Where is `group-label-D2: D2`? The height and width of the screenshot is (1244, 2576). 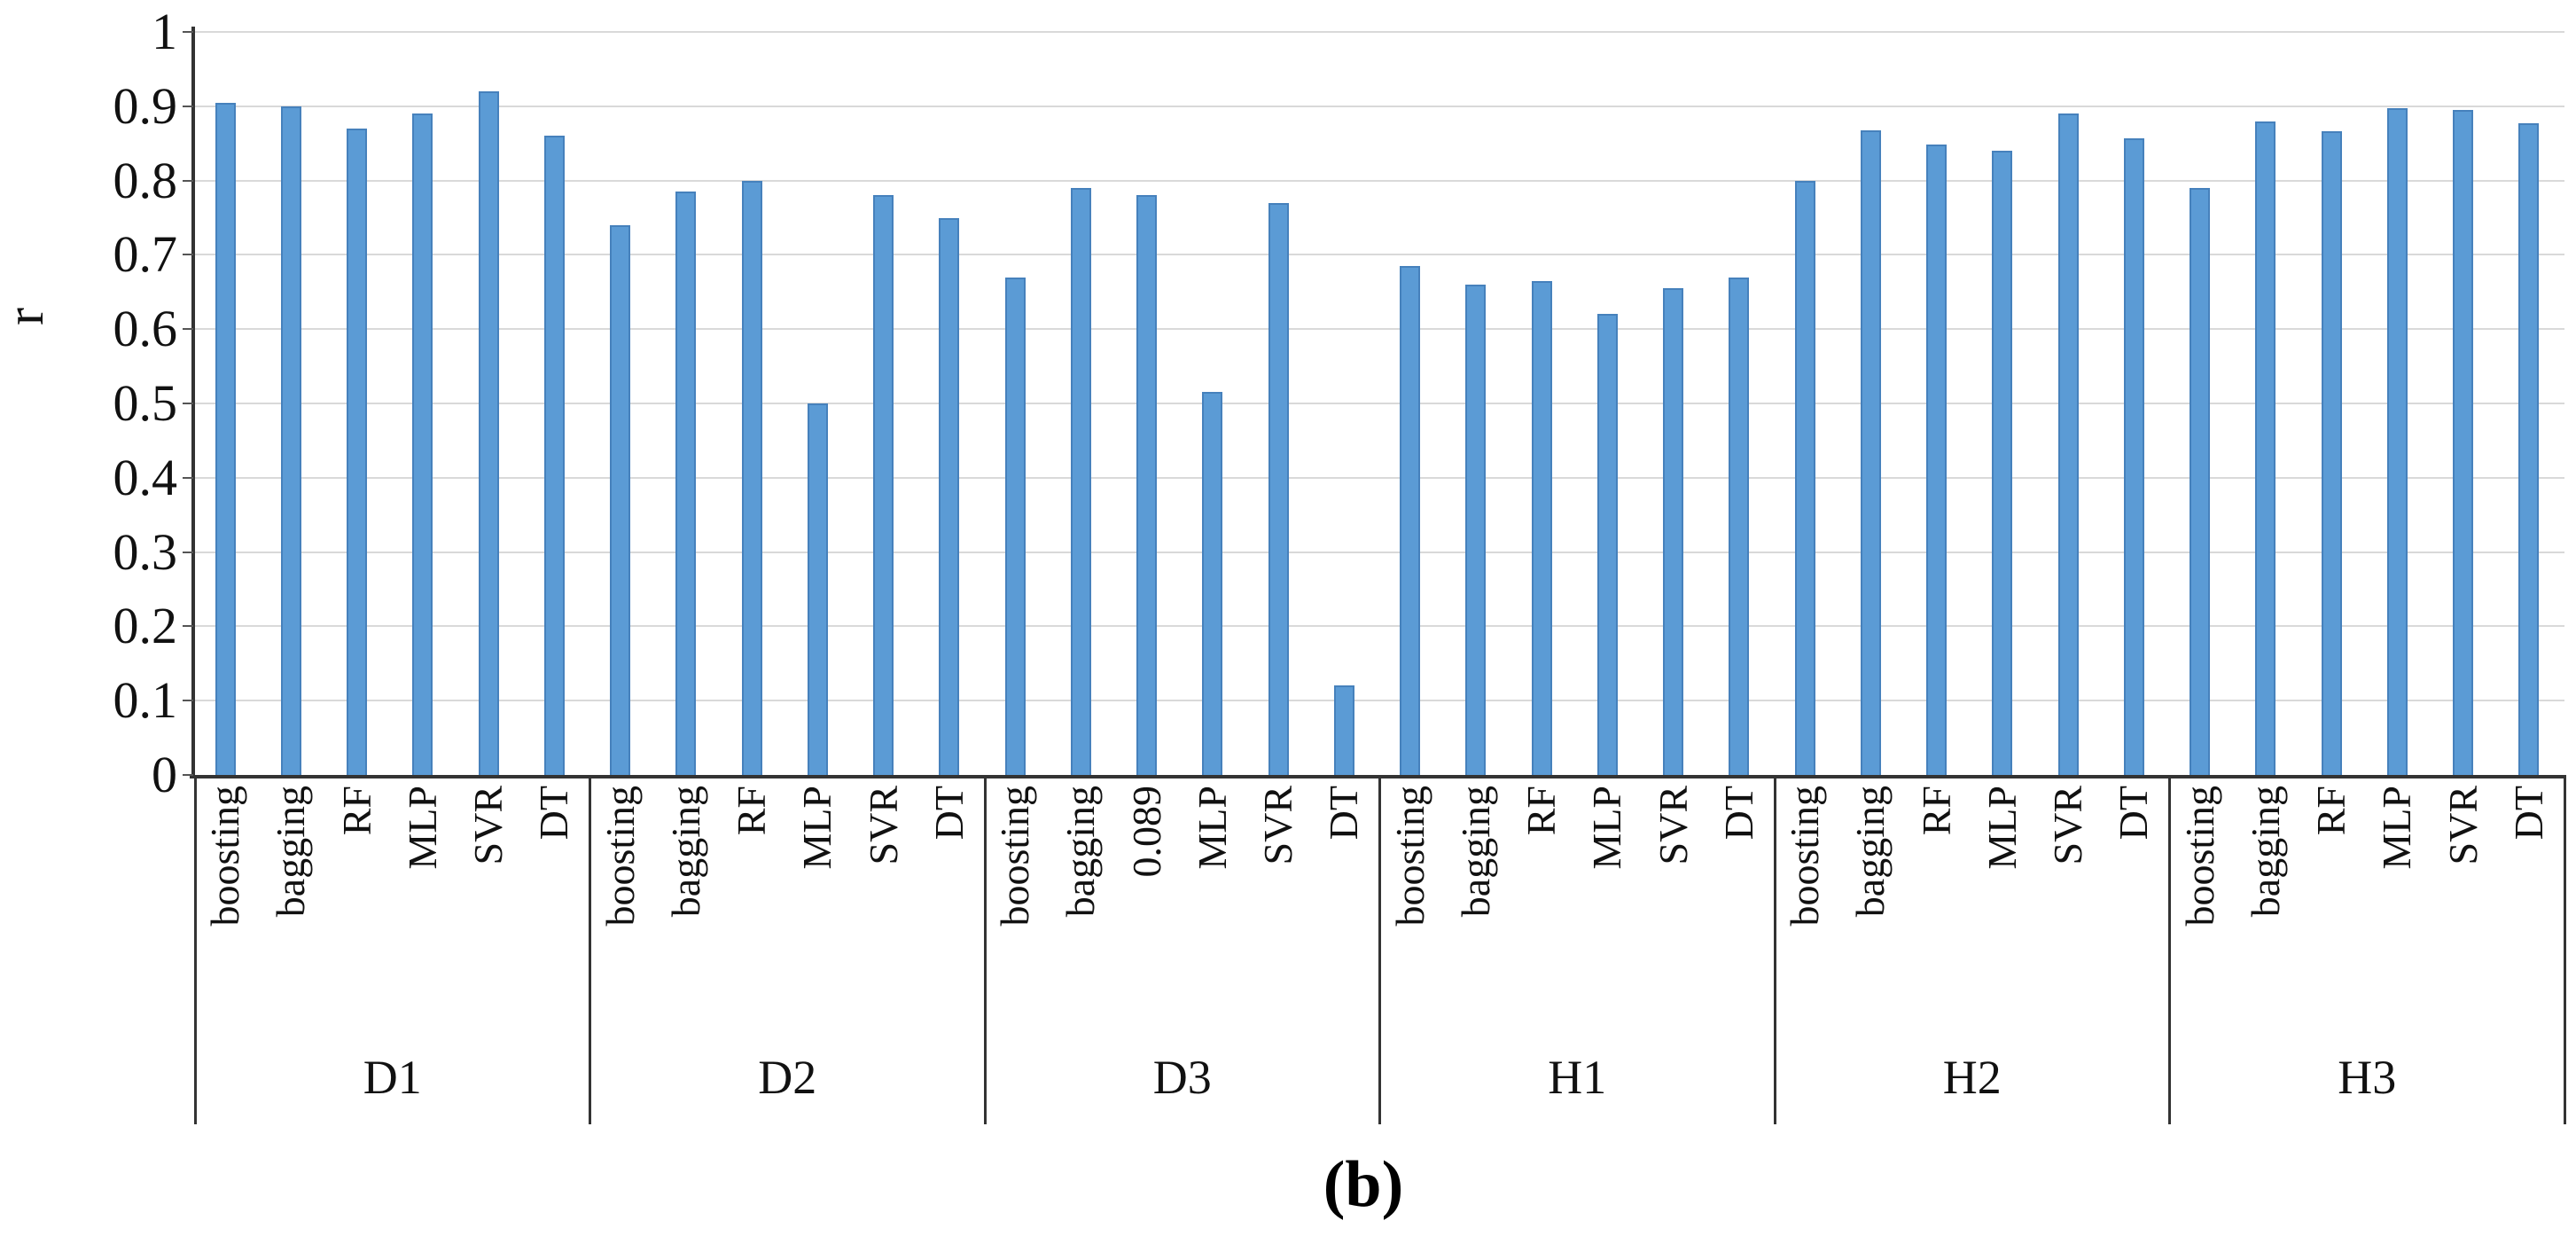
group-label-D2: D2 is located at coordinates (787, 1078).